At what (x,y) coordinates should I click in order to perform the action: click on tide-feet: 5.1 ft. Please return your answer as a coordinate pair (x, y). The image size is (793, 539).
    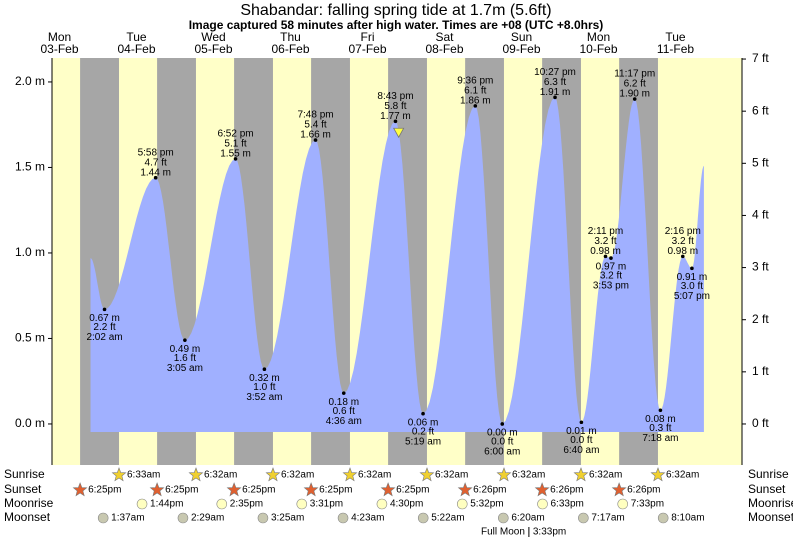
    Looking at the image, I should click on (235, 144).